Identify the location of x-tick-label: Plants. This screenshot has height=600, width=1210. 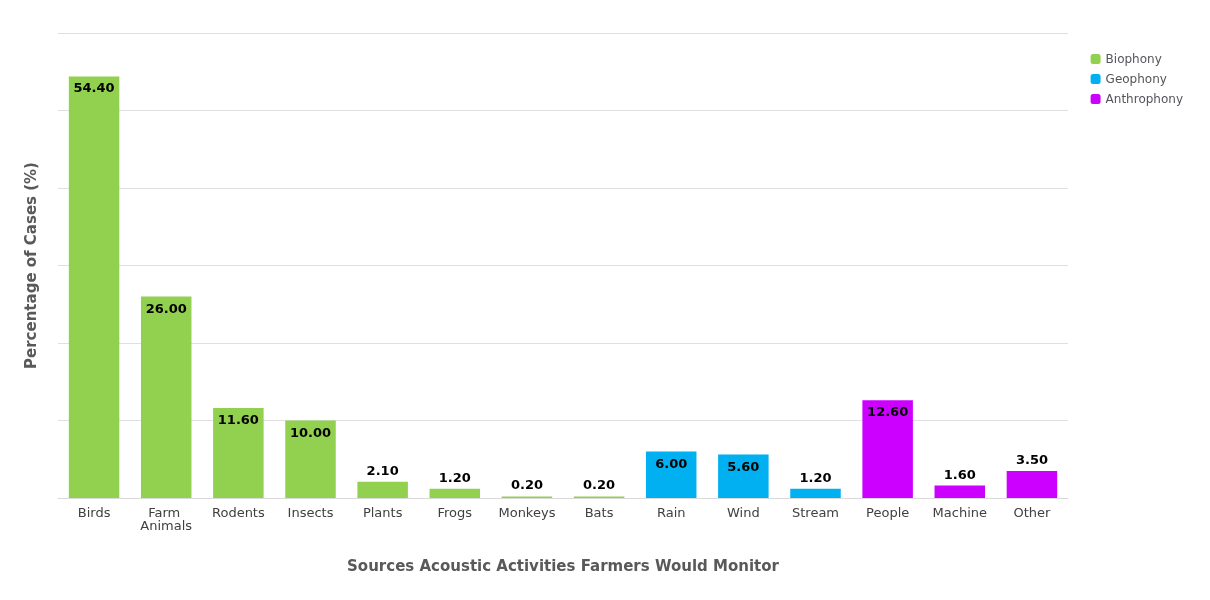
(382, 512).